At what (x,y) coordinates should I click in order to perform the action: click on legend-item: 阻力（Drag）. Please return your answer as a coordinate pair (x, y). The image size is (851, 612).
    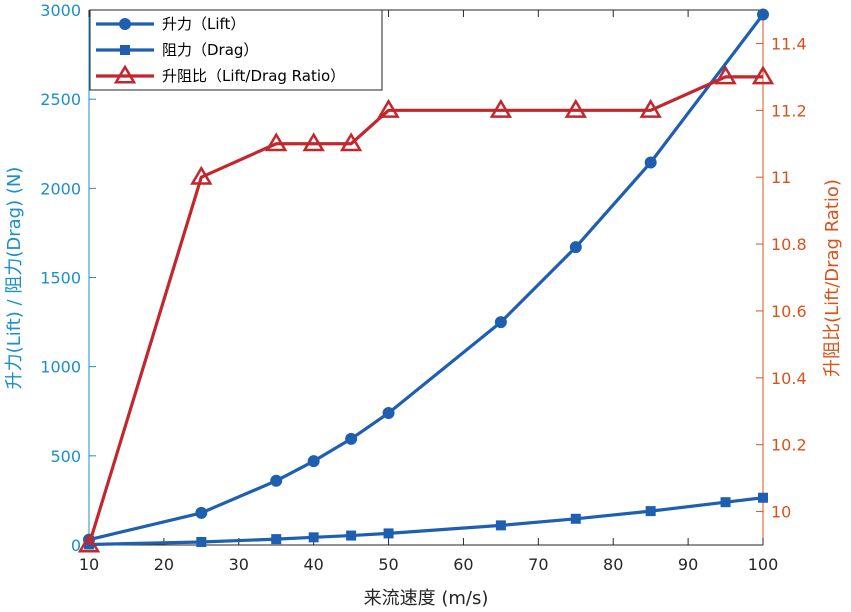
    Looking at the image, I should click on (177, 50).